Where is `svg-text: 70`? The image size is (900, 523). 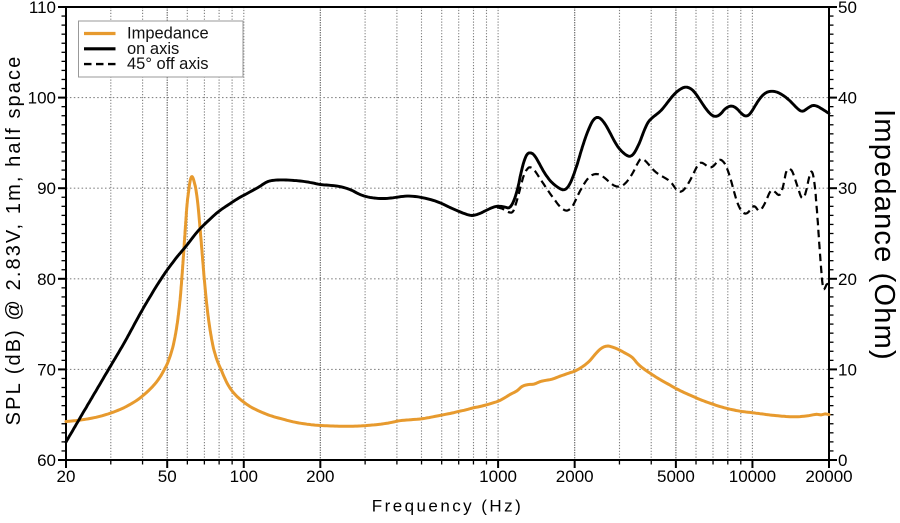
svg-text: 70 is located at coordinates (46, 369).